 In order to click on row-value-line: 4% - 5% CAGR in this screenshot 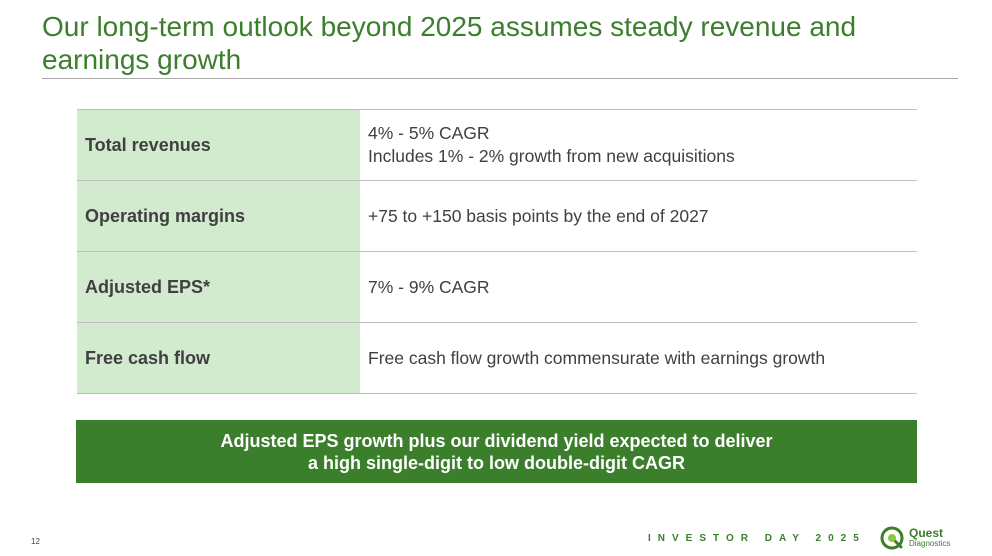, I will do `click(429, 133)`.